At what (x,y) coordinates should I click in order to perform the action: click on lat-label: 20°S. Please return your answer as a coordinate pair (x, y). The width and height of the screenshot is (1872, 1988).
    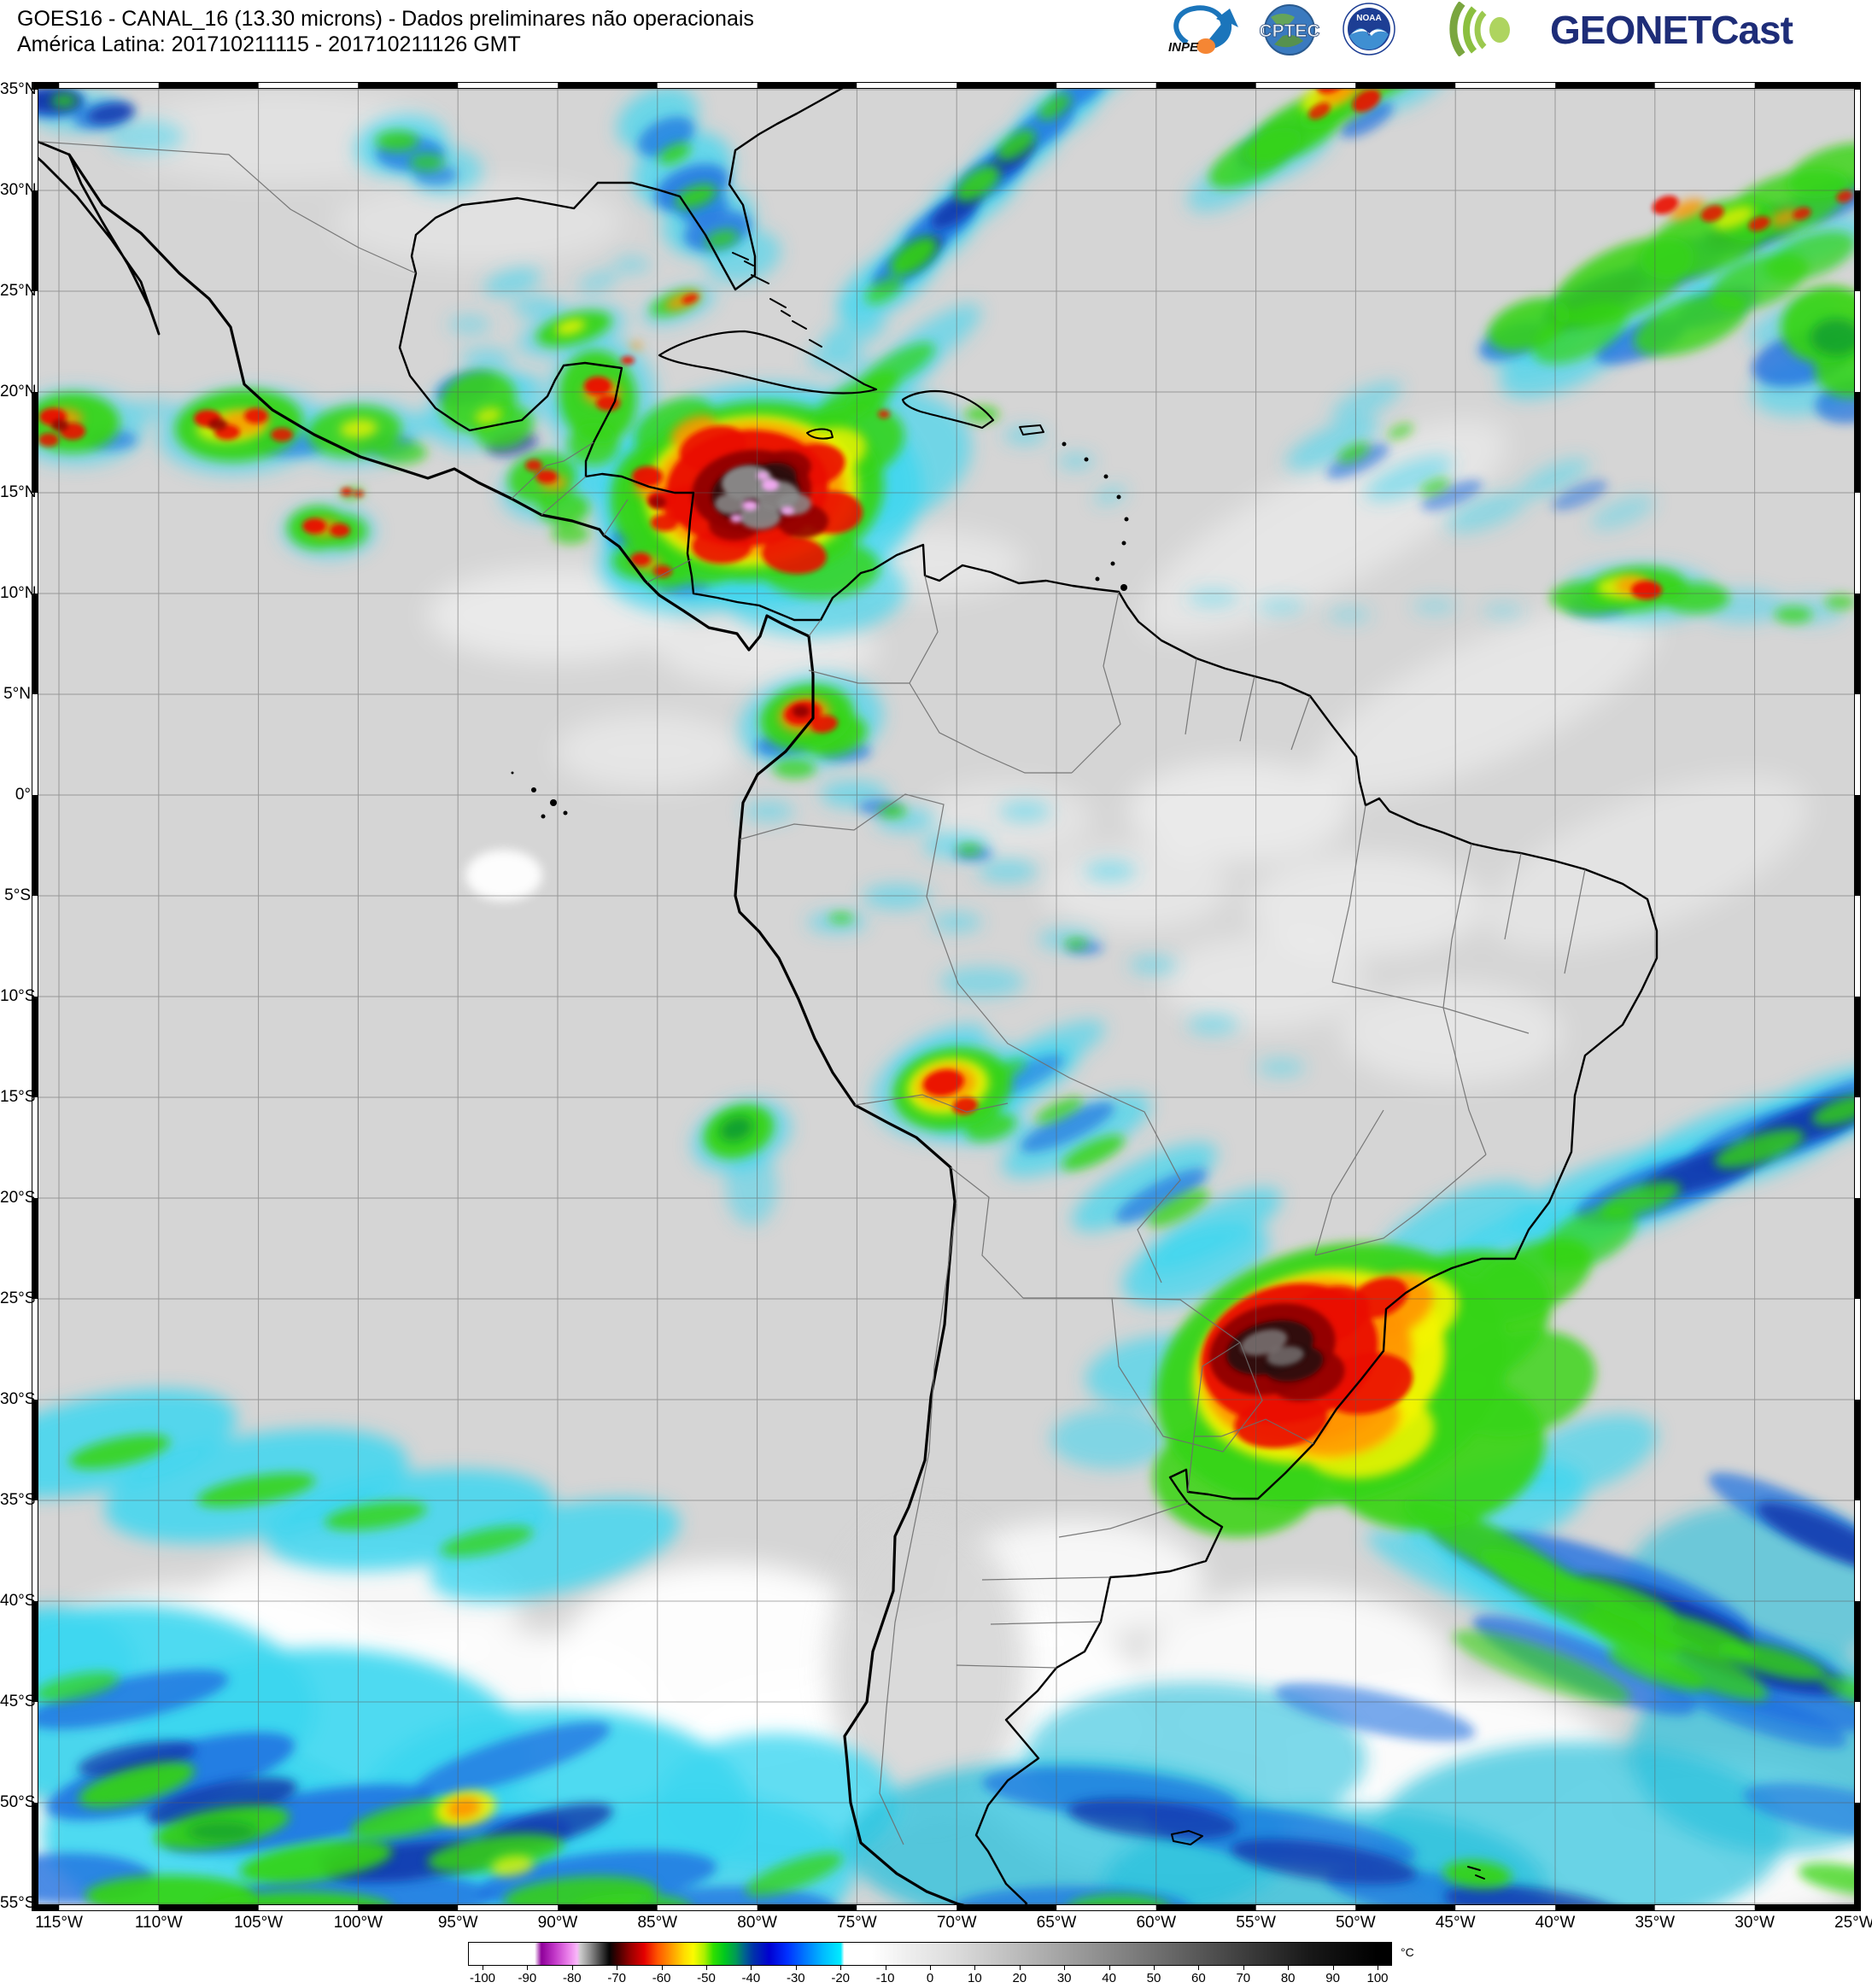
    Looking at the image, I should click on (18, 1198).